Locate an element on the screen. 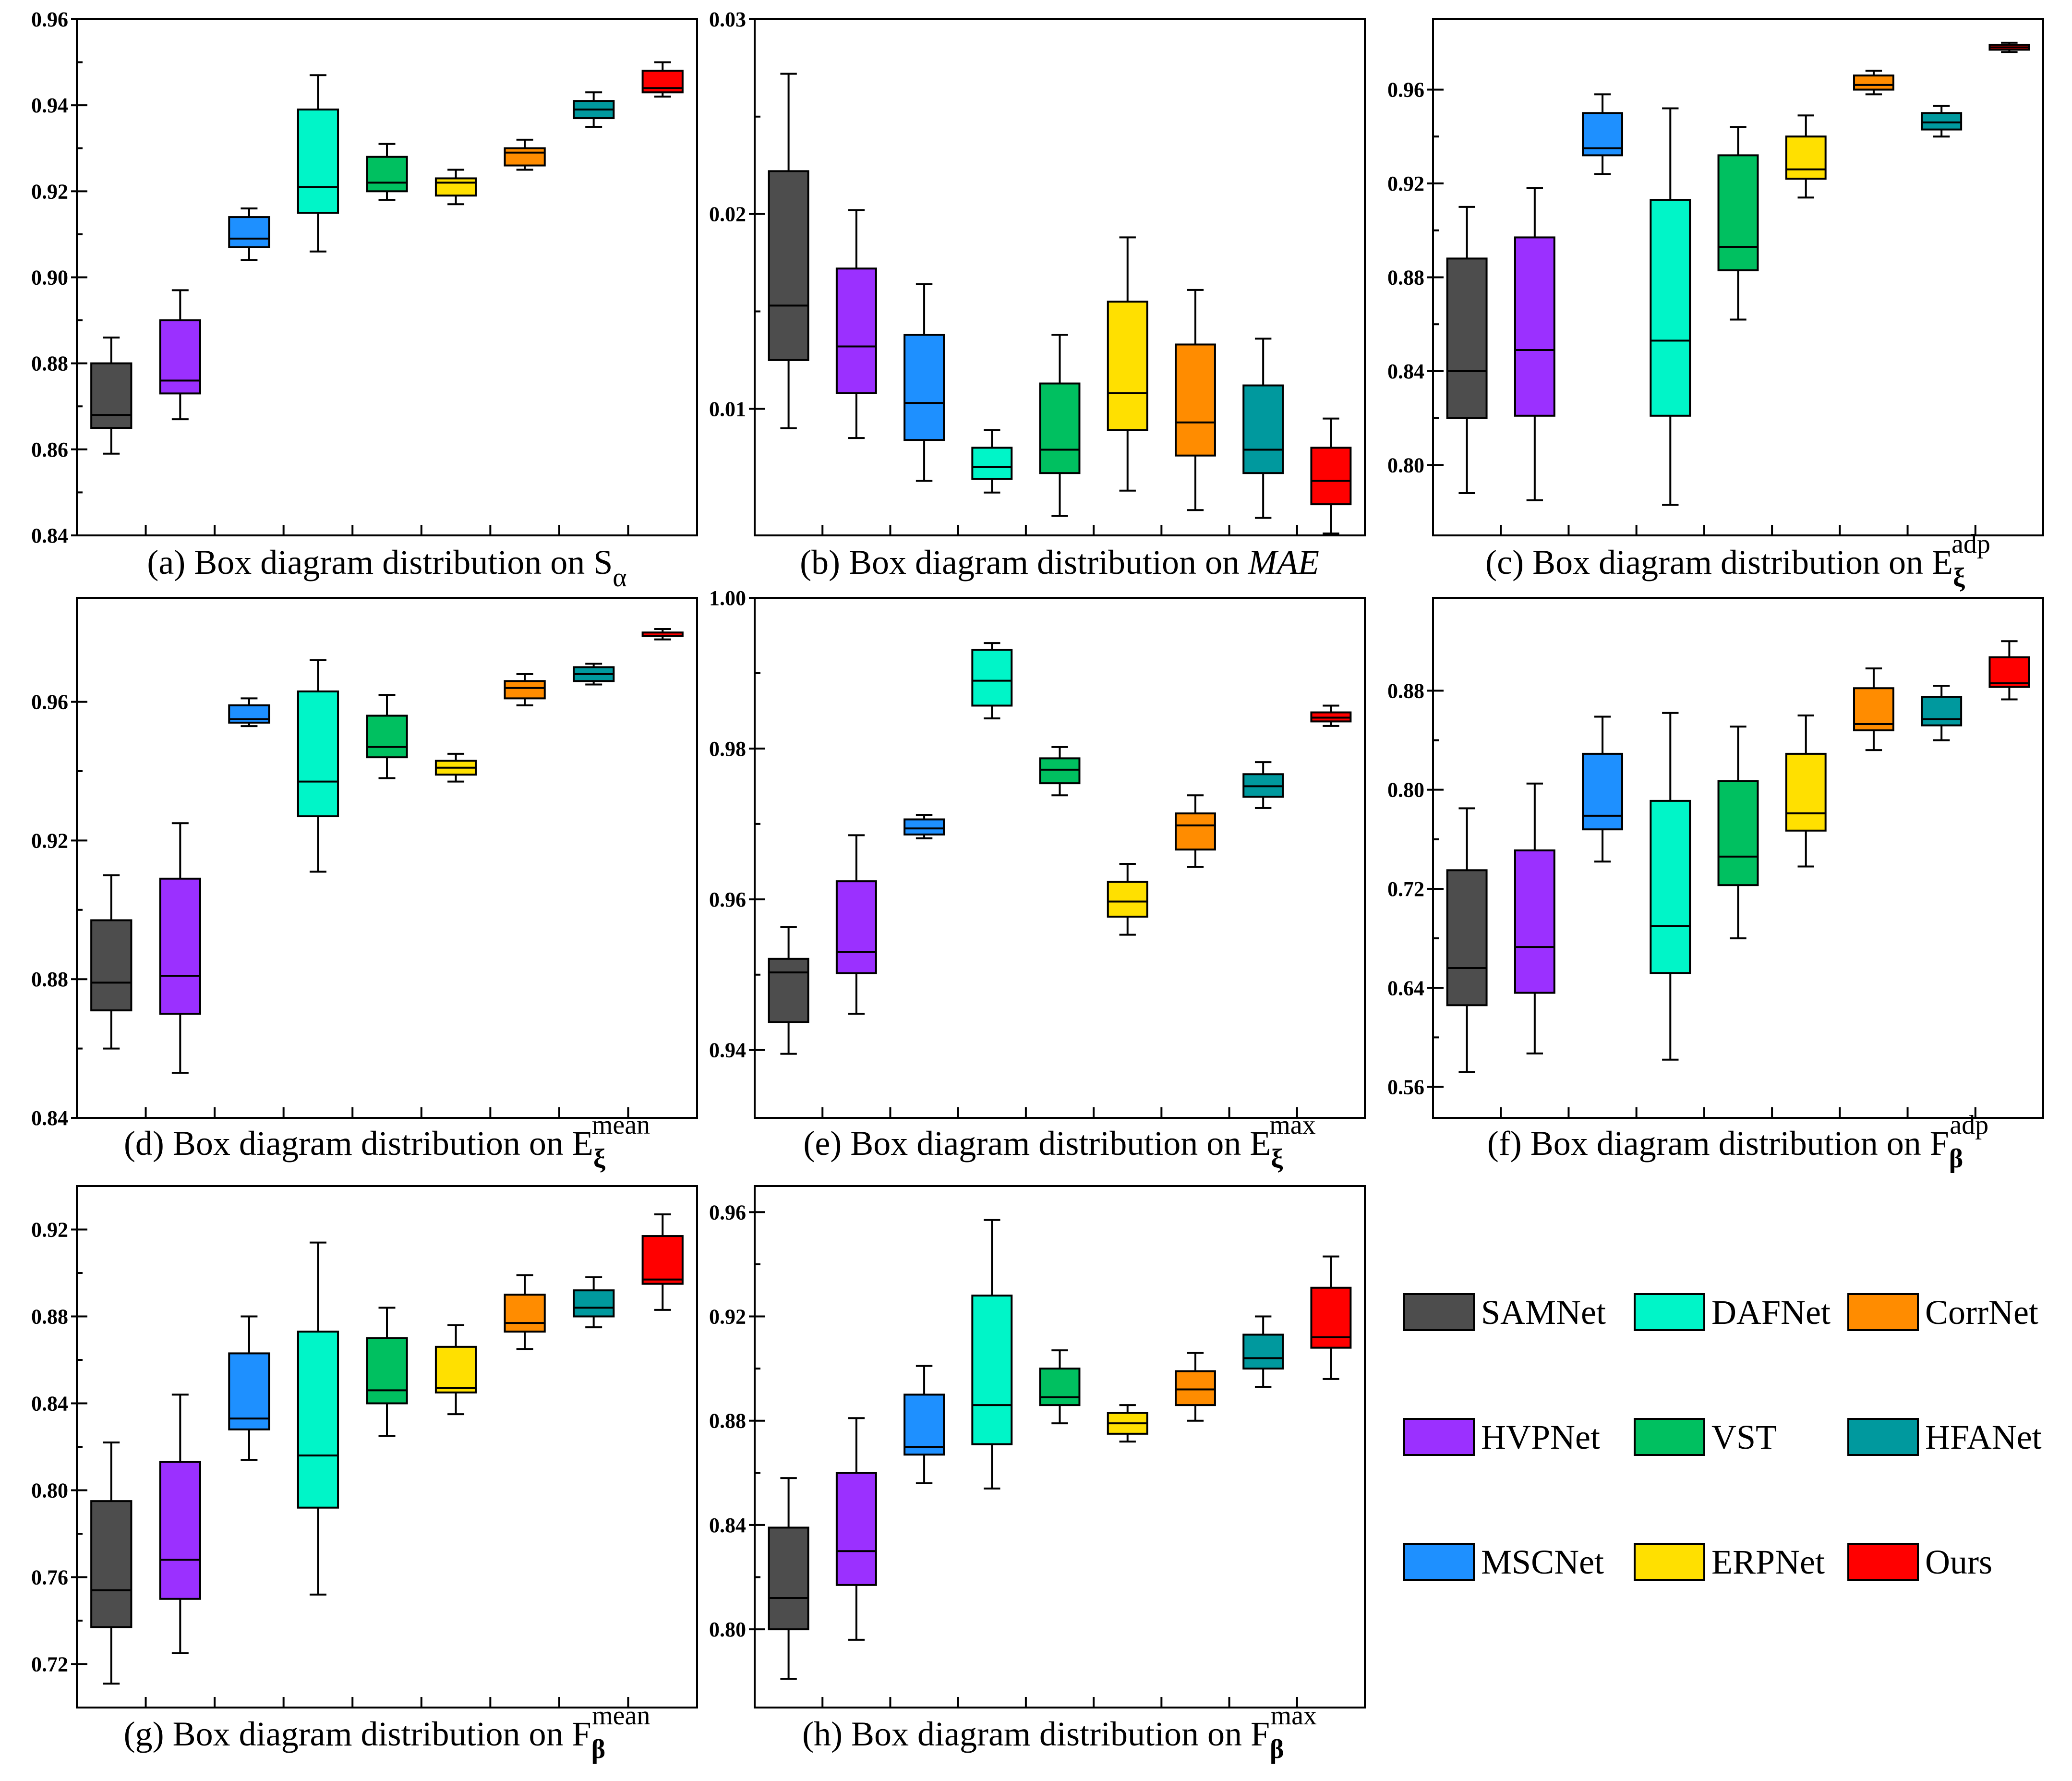  panel-caption: (g) Box diagram distribution on Fβmean is located at coordinates (387, 1732).